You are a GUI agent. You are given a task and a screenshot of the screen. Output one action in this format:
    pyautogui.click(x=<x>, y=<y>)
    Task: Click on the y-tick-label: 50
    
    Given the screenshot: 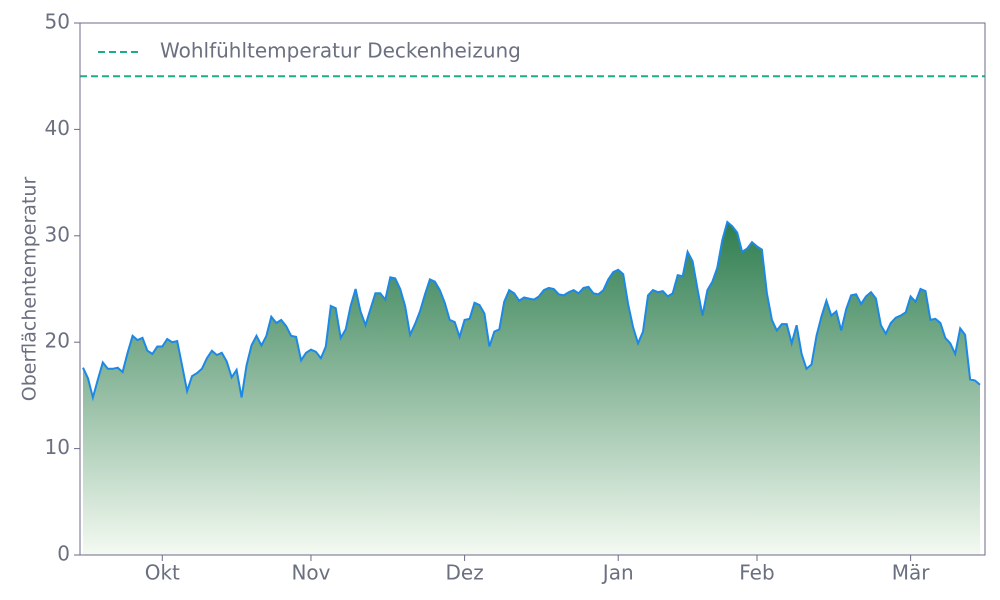 What is the action you would take?
    pyautogui.click(x=57, y=22)
    